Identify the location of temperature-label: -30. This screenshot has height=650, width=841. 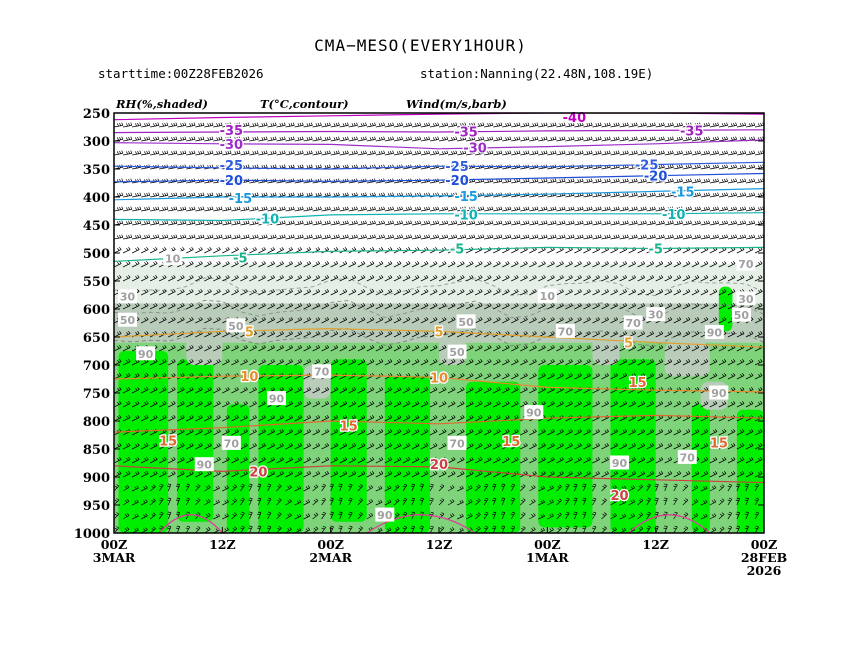
(475, 149).